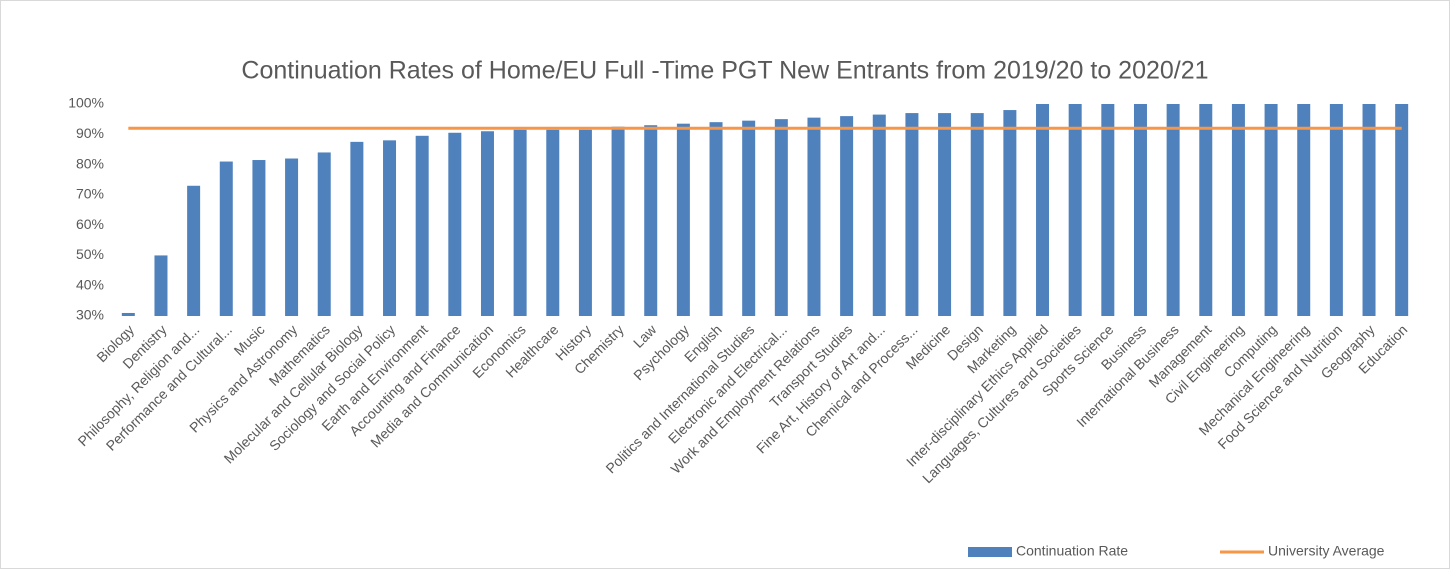 The image size is (1450, 569). I want to click on y-tick-label: 80%, so click(90, 163).